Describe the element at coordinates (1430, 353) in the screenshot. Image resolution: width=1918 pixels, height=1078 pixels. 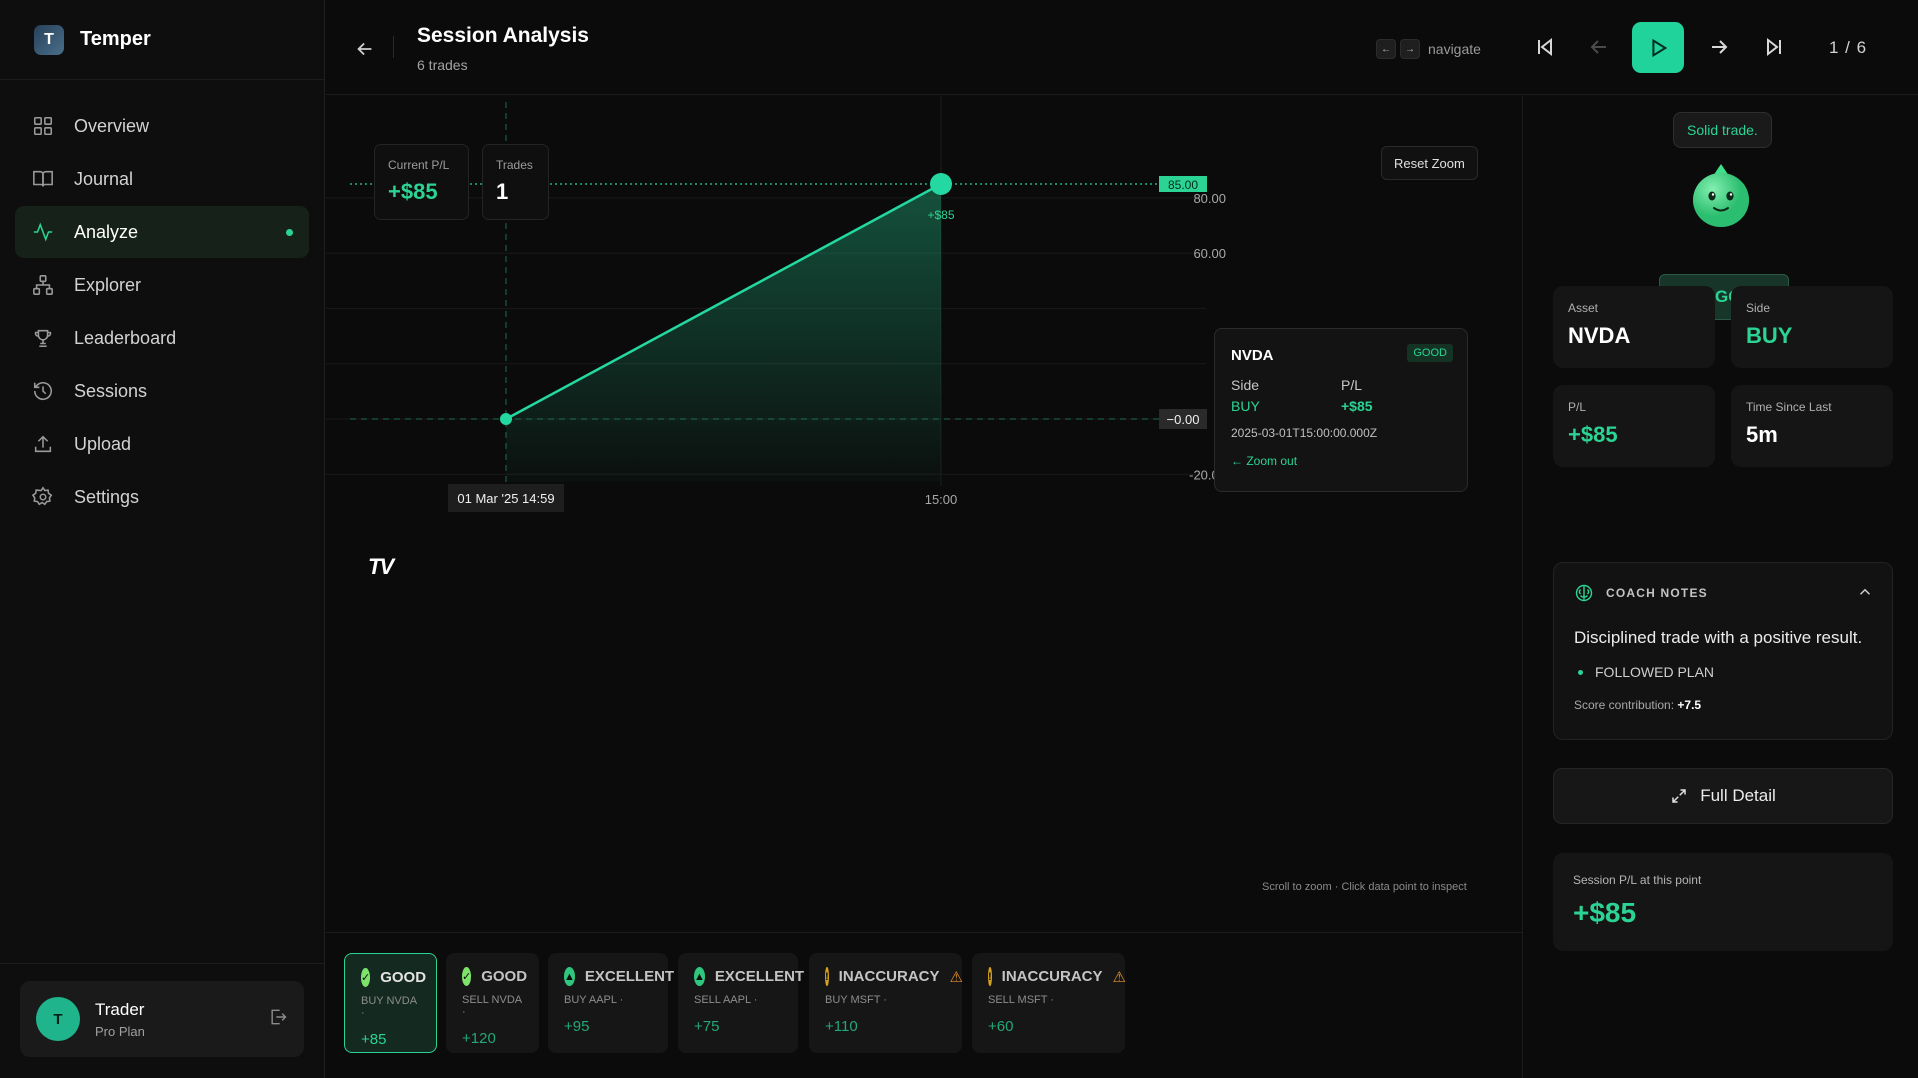
I see `tooltip-grade-badge: GOOD` at that location.